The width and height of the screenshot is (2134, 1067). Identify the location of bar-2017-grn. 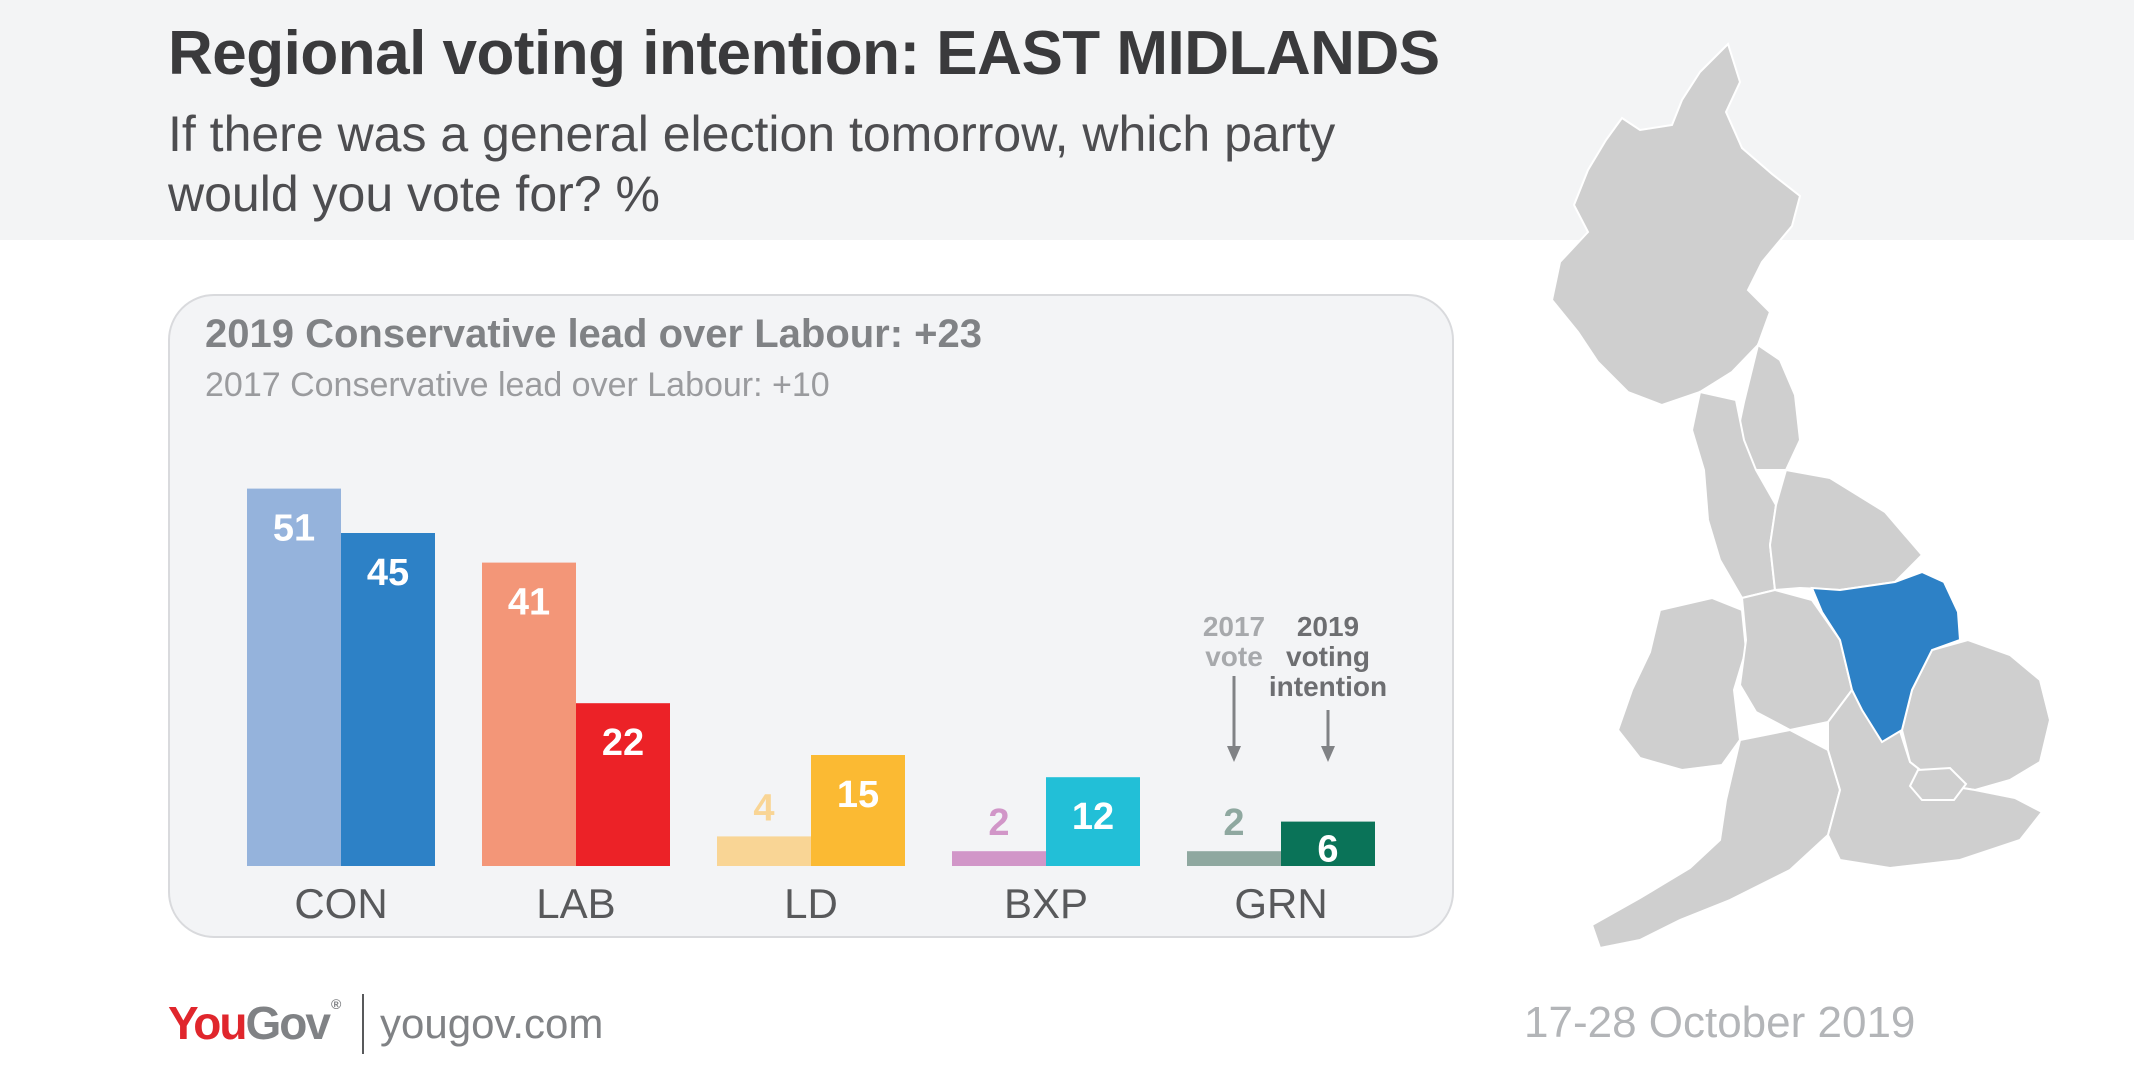
(1234, 858).